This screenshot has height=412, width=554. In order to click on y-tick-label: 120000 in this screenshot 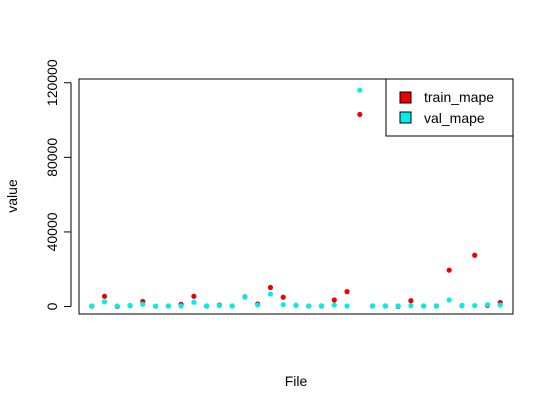, I will do `click(52, 82)`.